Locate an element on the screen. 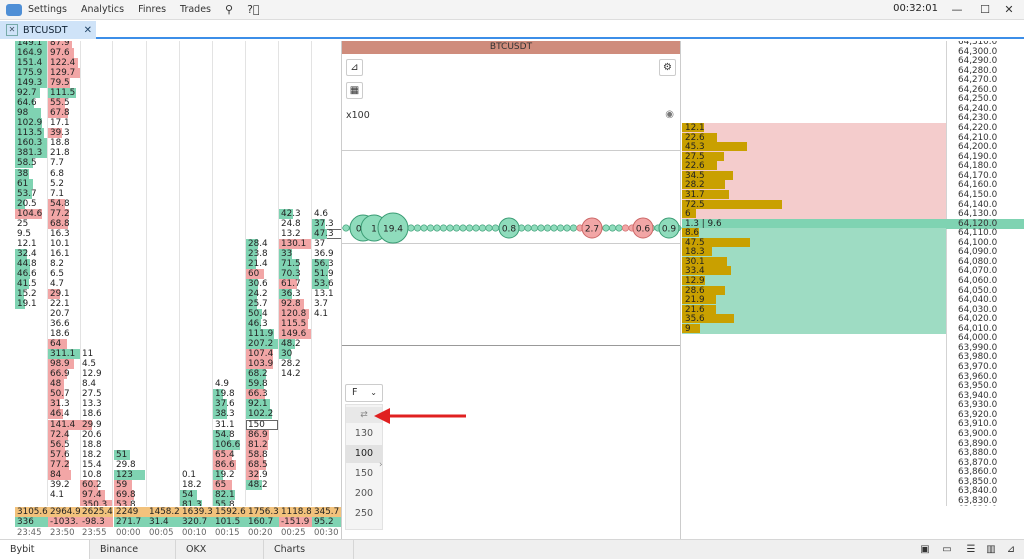  book-row: 64,280.0 is located at coordinates (853, 71).